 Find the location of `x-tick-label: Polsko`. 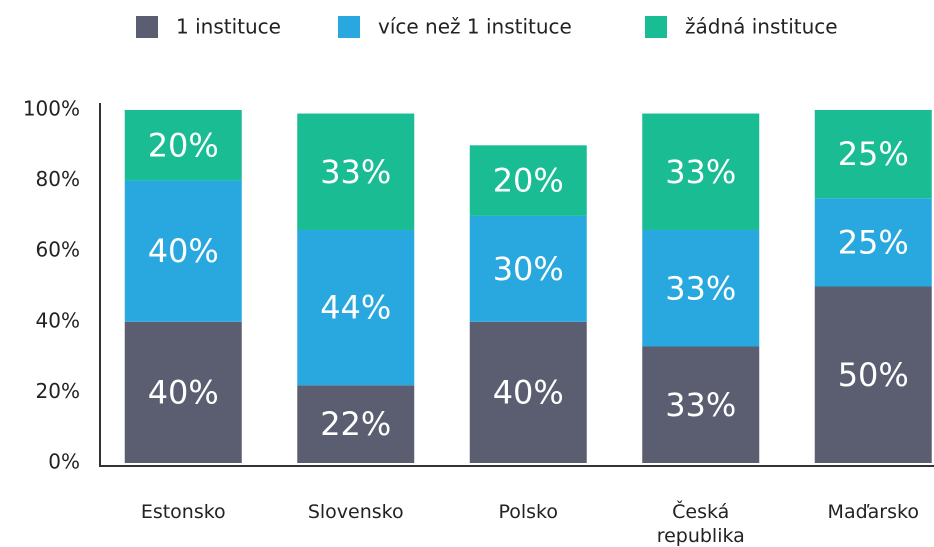

x-tick-label: Polsko is located at coordinates (528, 512).